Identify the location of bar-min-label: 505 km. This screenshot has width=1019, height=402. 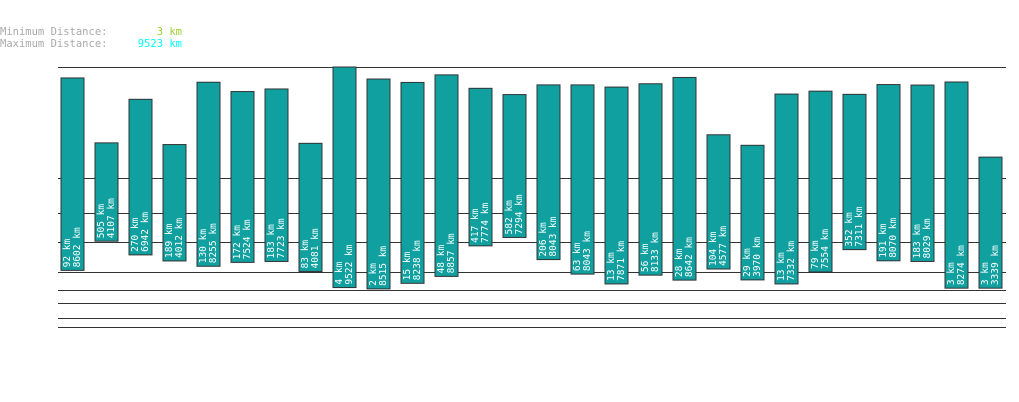
(101, 221).